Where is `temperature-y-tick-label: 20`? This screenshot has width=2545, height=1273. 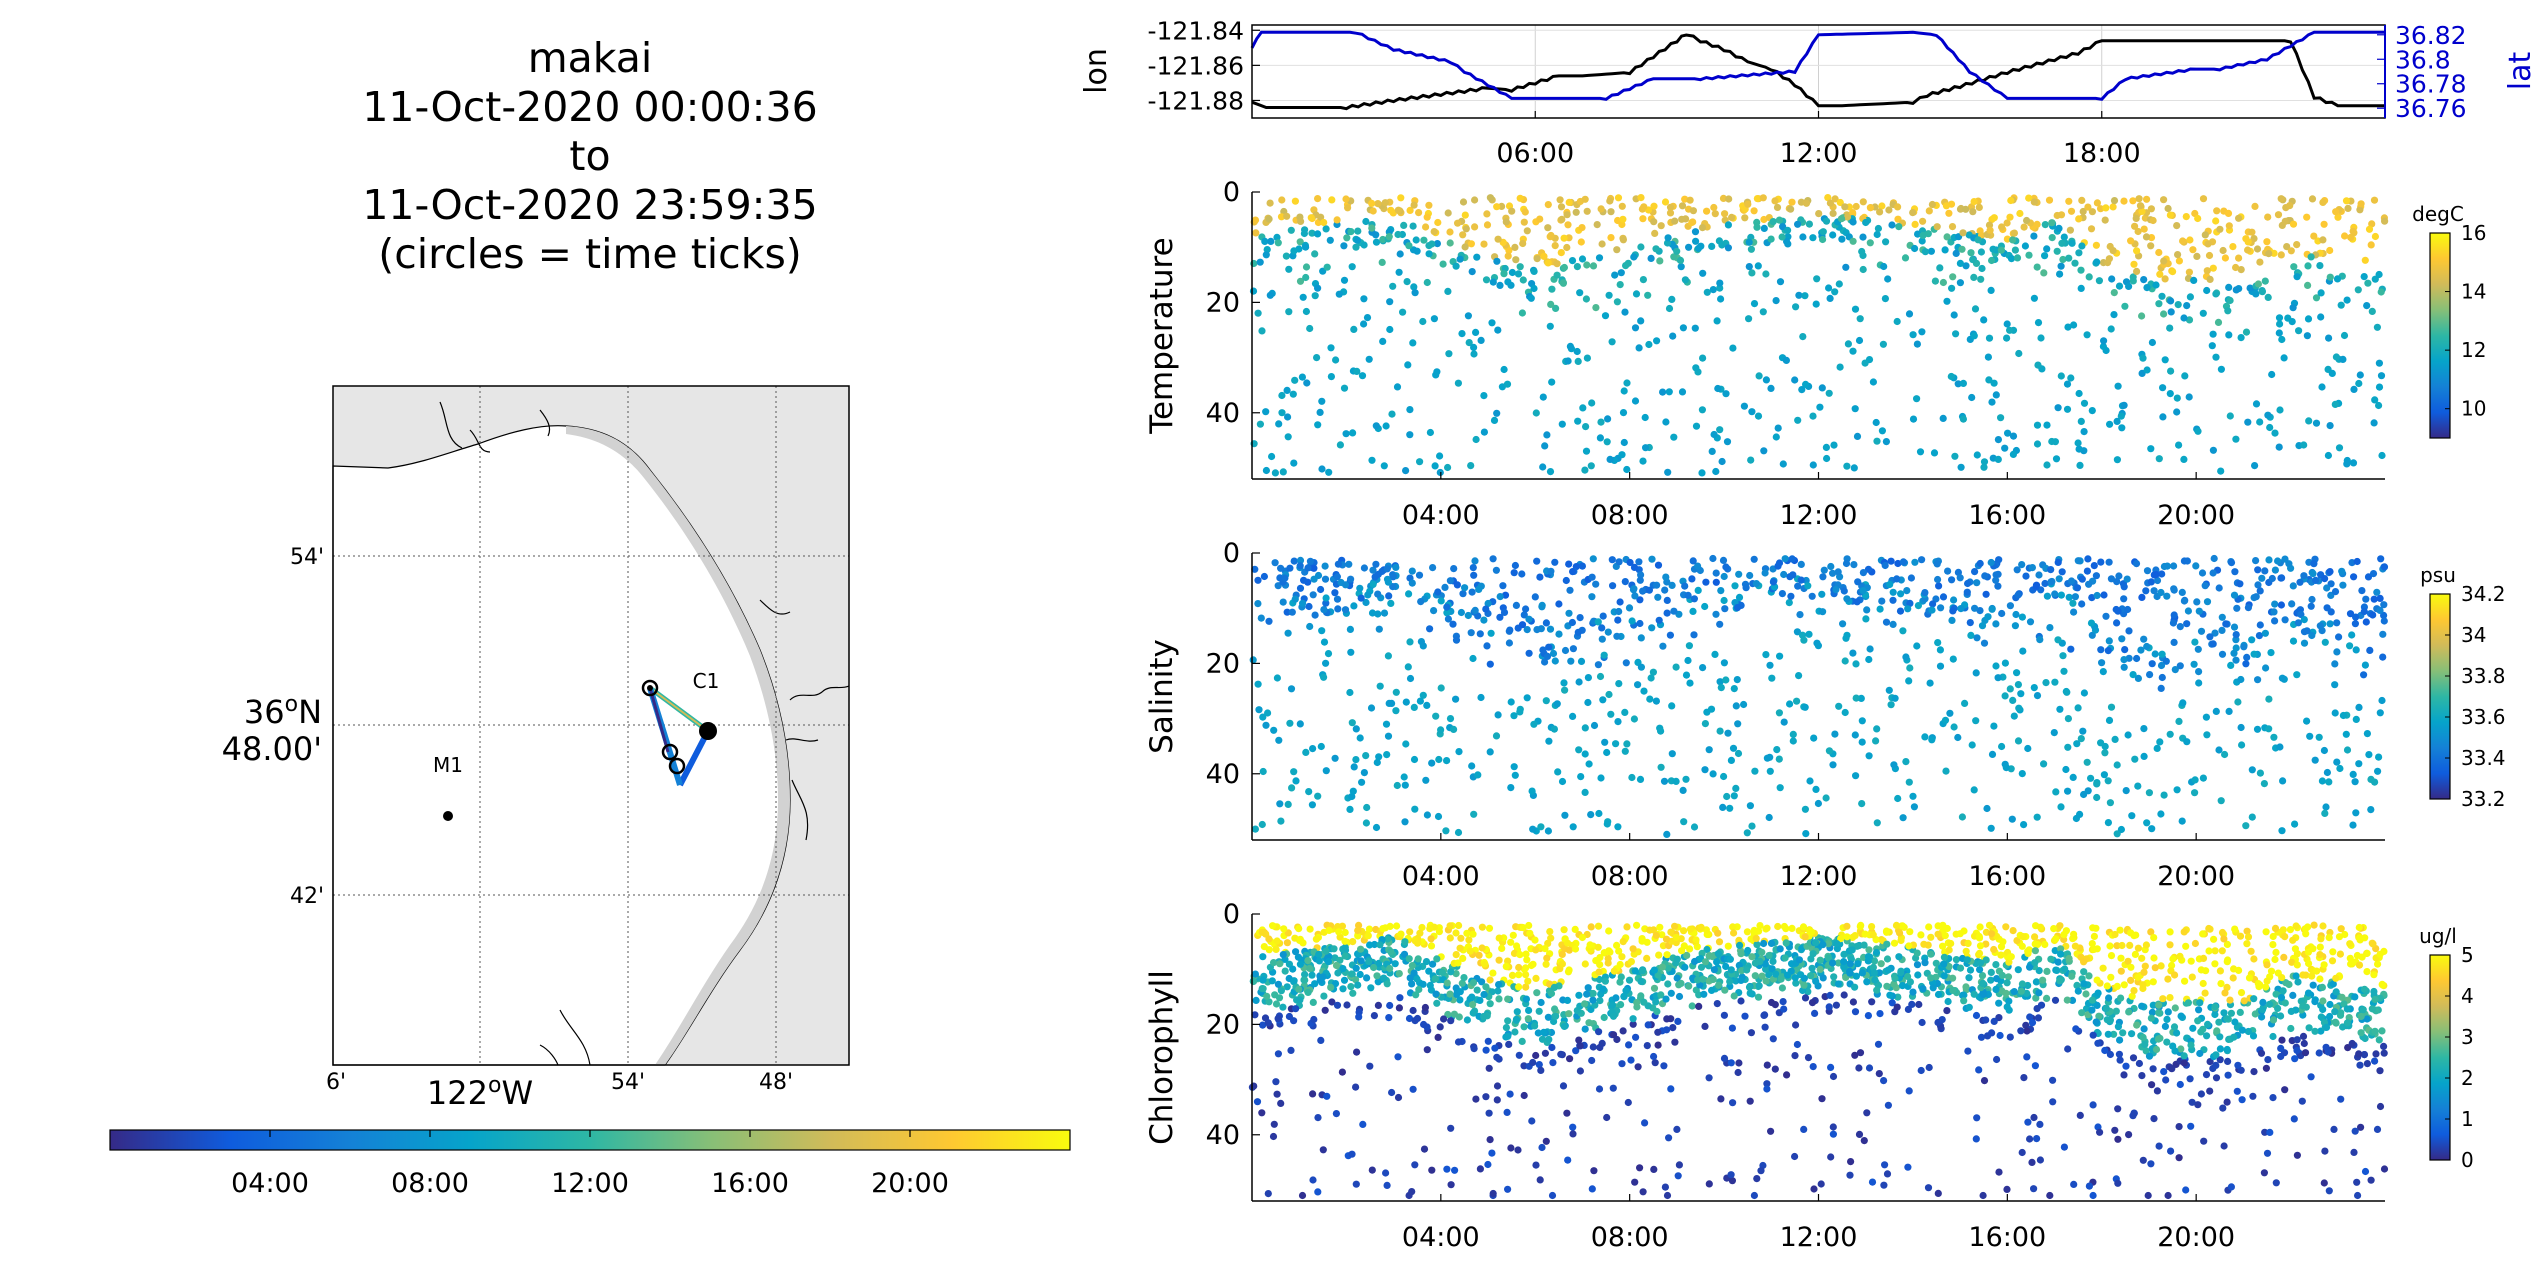 temperature-y-tick-label: 20 is located at coordinates (1223, 302).